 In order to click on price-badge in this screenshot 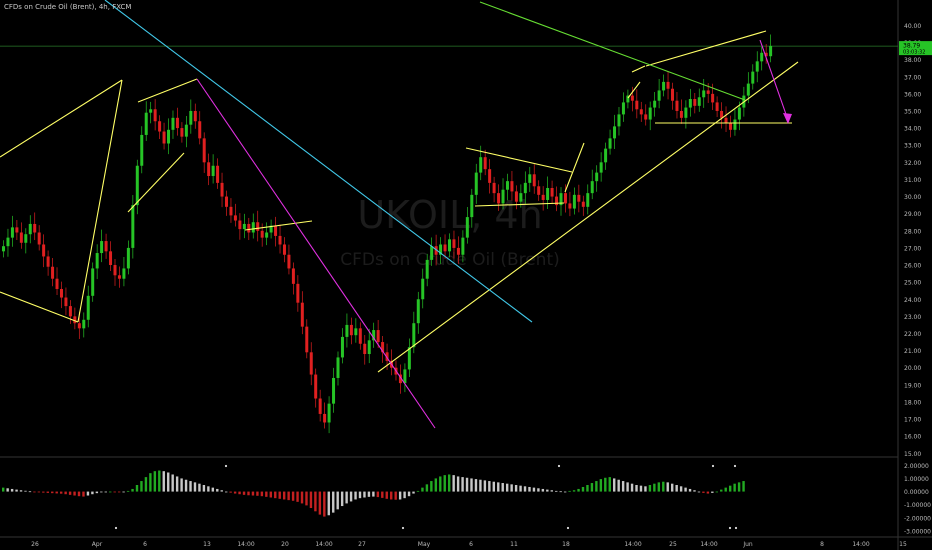, I will do `click(915, 48)`.